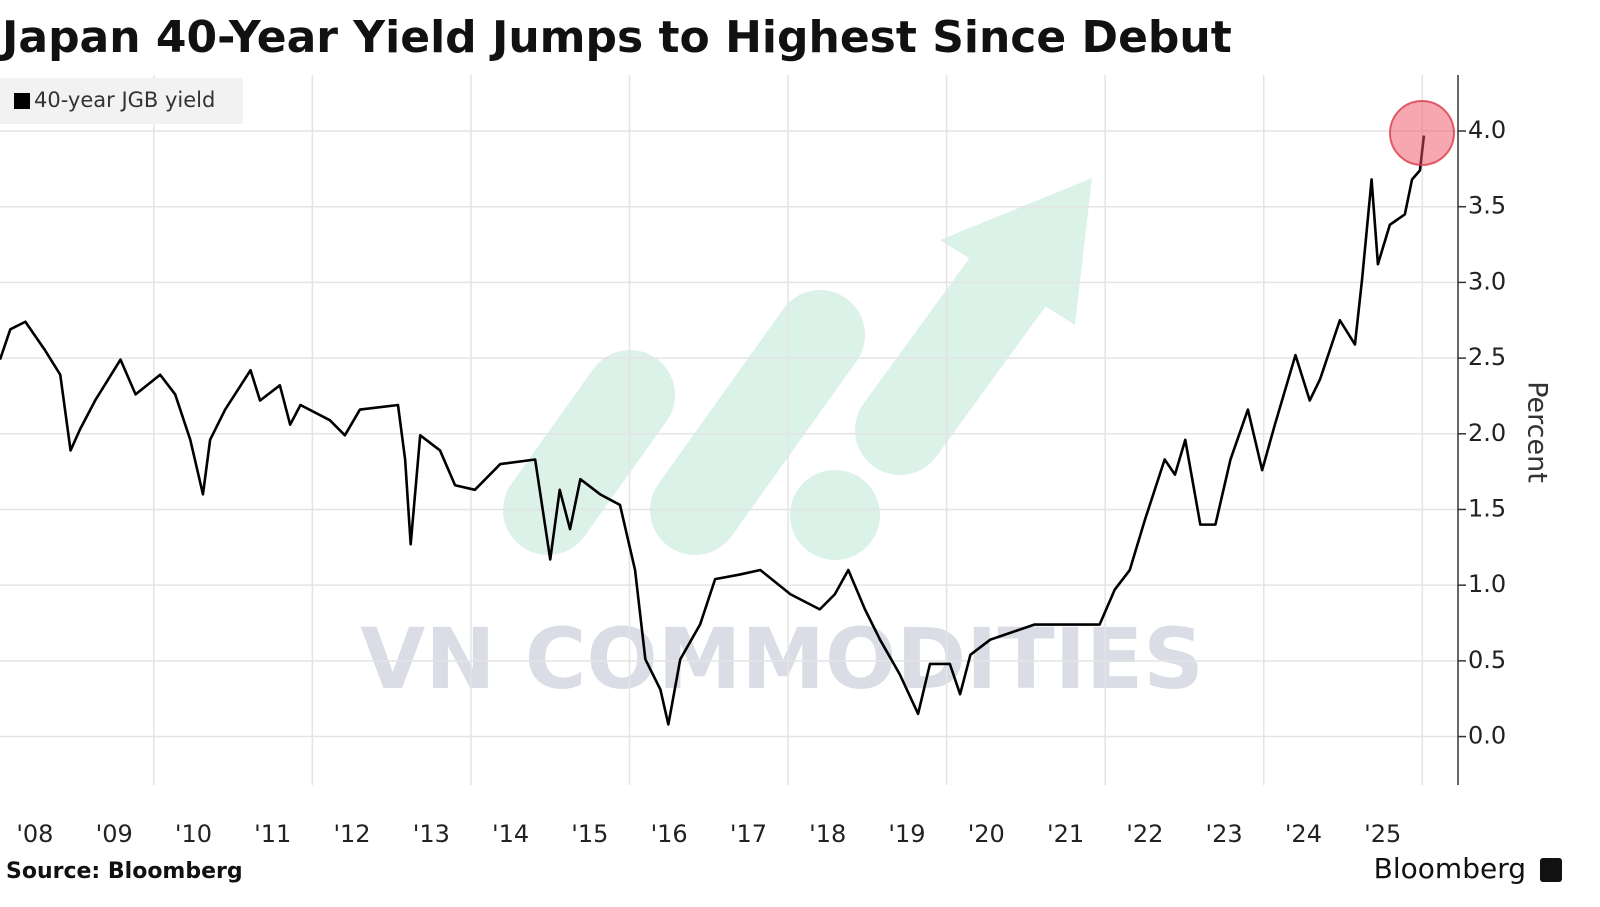 The width and height of the screenshot is (1600, 907). Describe the element at coordinates (114, 834) in the screenshot. I see `x-tick-label: '09` at that location.